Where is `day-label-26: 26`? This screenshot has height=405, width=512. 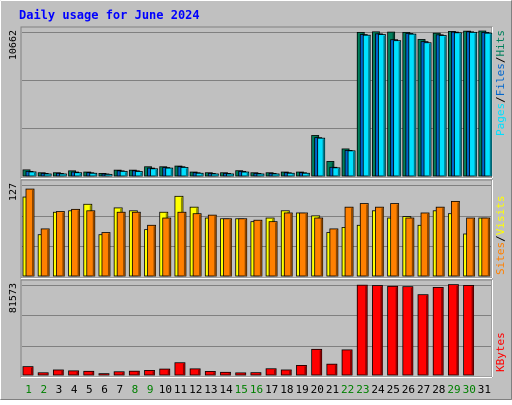
day-label-26: 26 is located at coordinates (408, 389).